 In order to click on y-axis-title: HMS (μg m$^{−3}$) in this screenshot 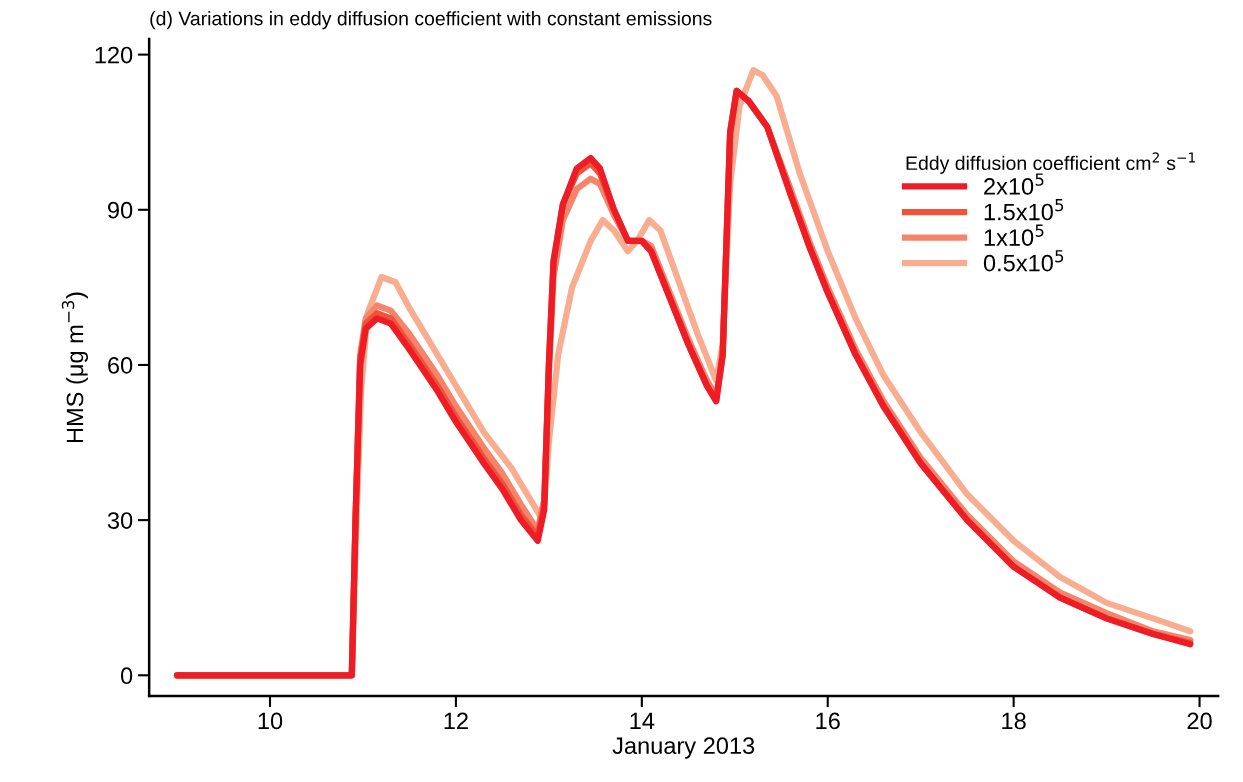, I will do `click(74, 367)`.